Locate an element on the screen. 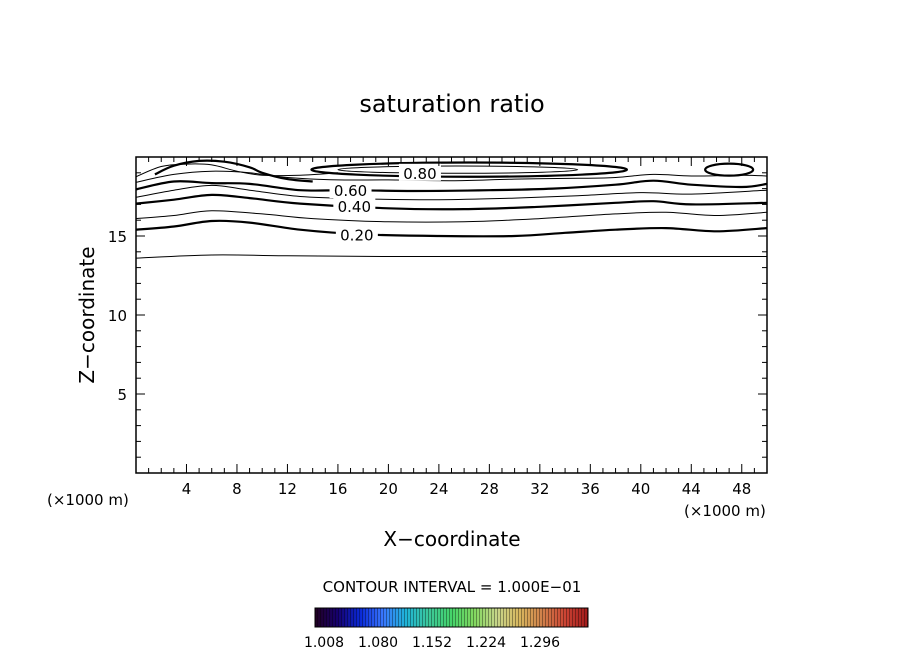 This screenshot has width=904, height=654. x-tick-label: 28 is located at coordinates (489, 489).